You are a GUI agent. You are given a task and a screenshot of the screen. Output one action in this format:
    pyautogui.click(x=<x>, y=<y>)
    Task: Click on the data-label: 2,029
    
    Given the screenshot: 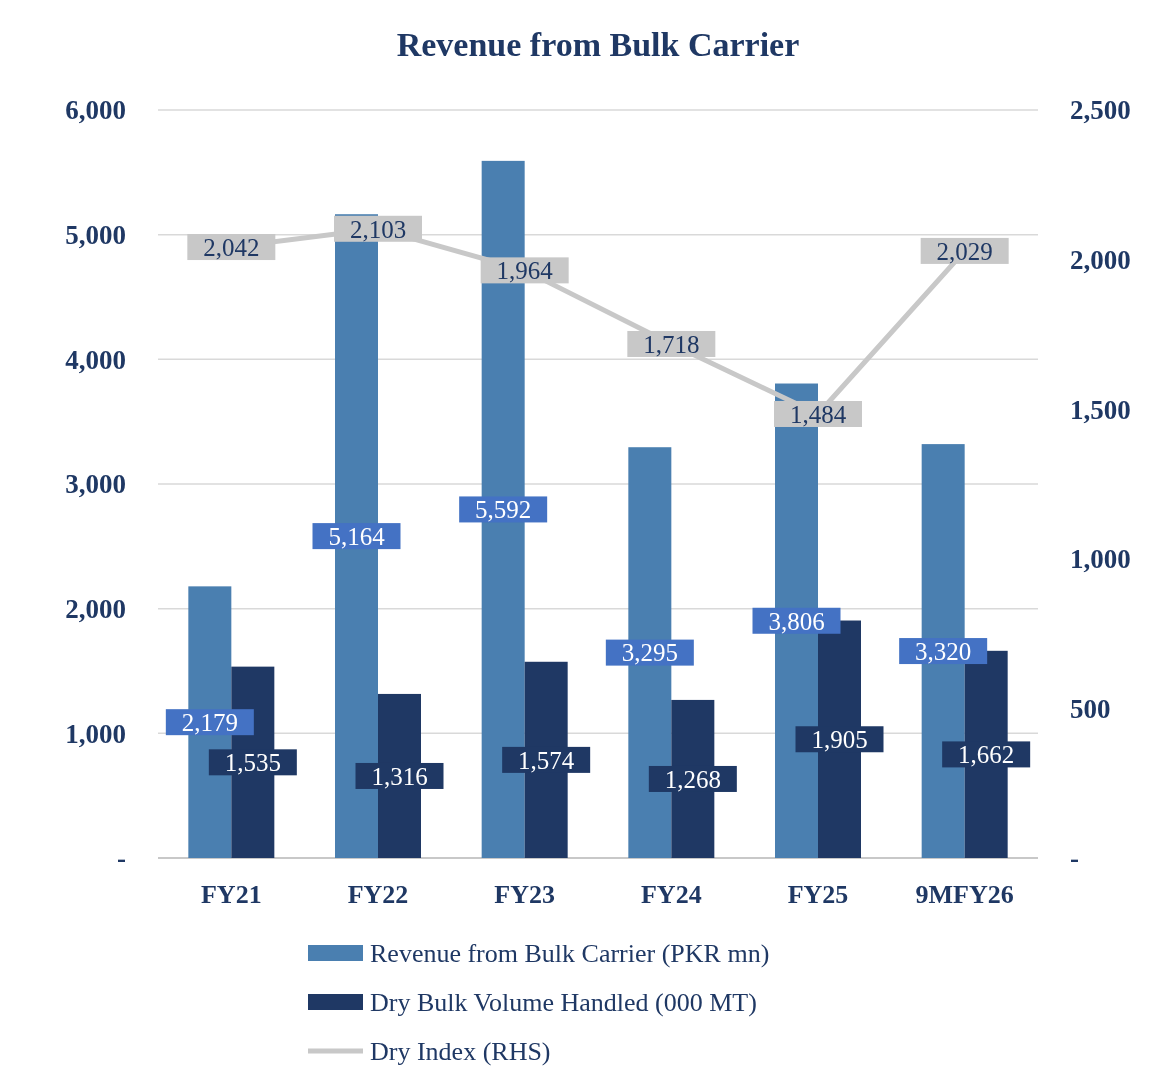 What is the action you would take?
    pyautogui.click(x=964, y=251)
    